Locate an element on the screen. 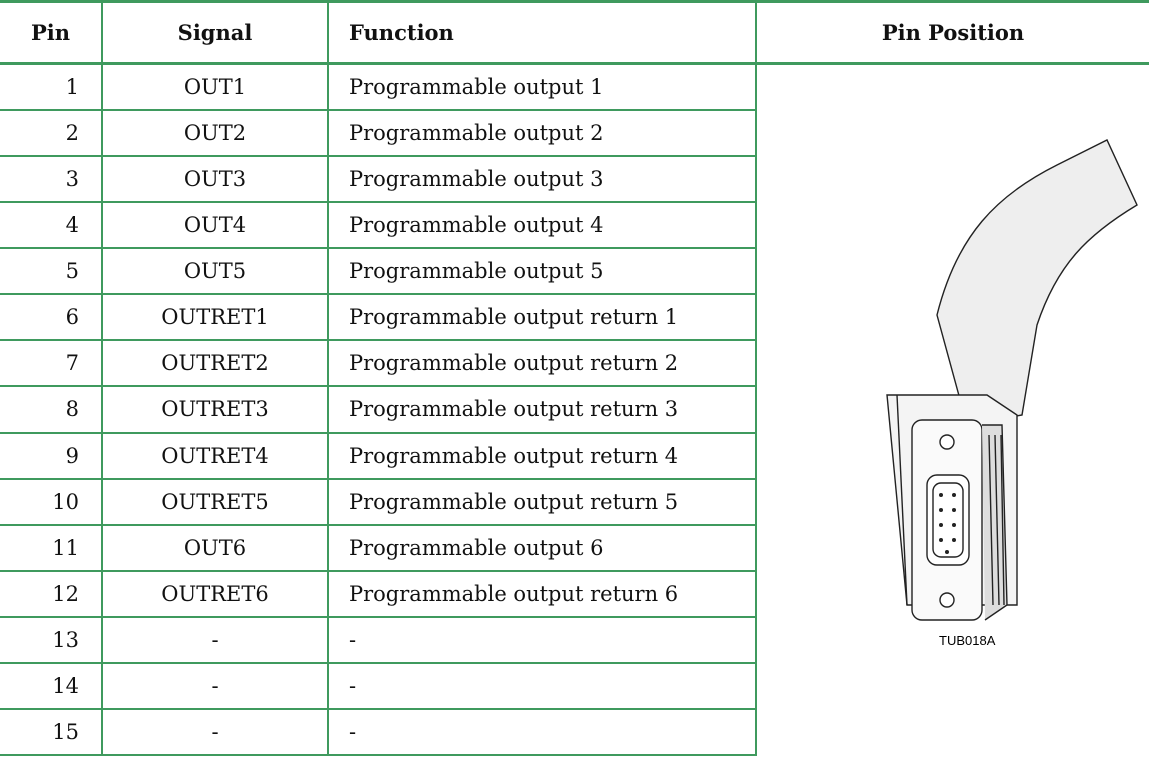 The width and height of the screenshot is (1149, 769). header-cell: Pin Position is located at coordinates (952, 32).